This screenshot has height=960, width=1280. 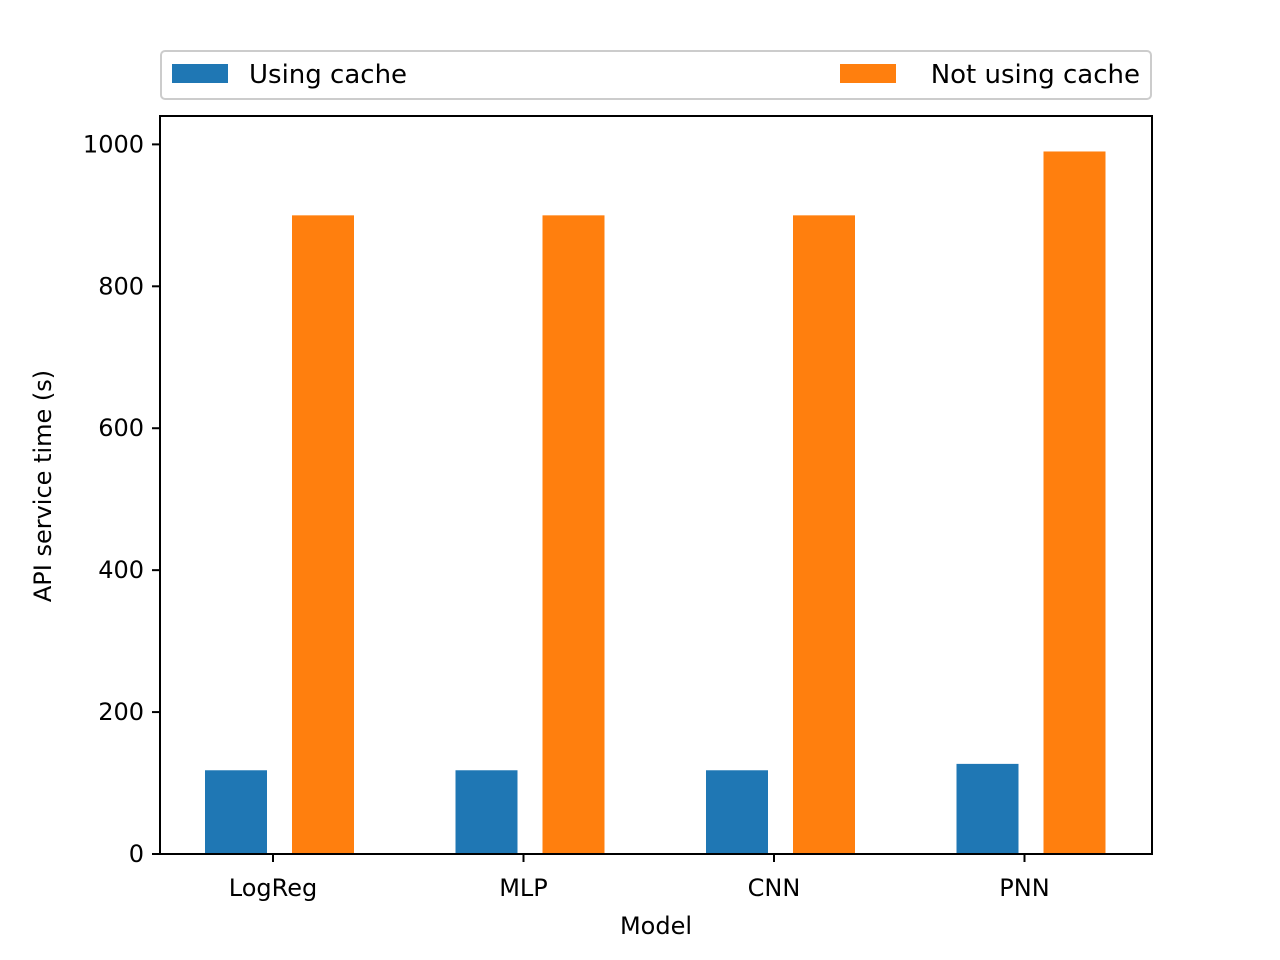 I want to click on x-tick-label: CNN, so click(x=774, y=888).